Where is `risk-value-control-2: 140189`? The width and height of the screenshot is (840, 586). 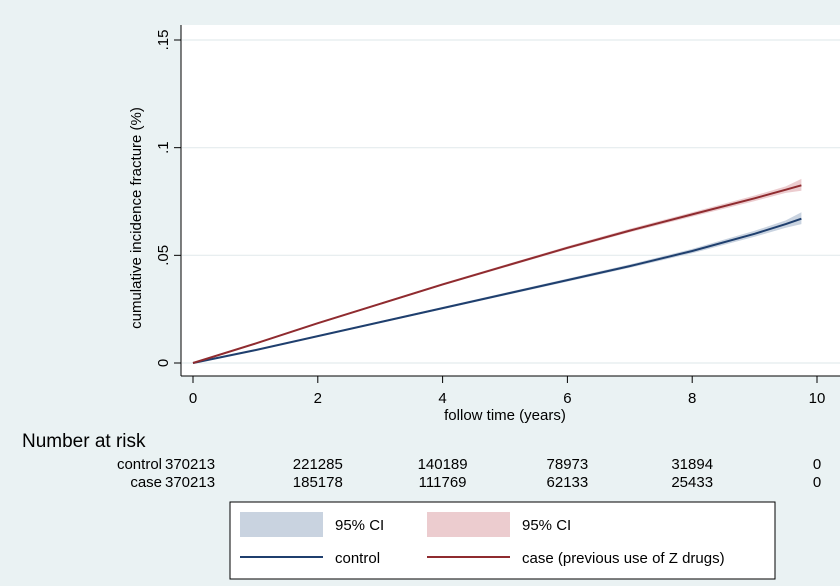 risk-value-control-2: 140189 is located at coordinates (443, 464).